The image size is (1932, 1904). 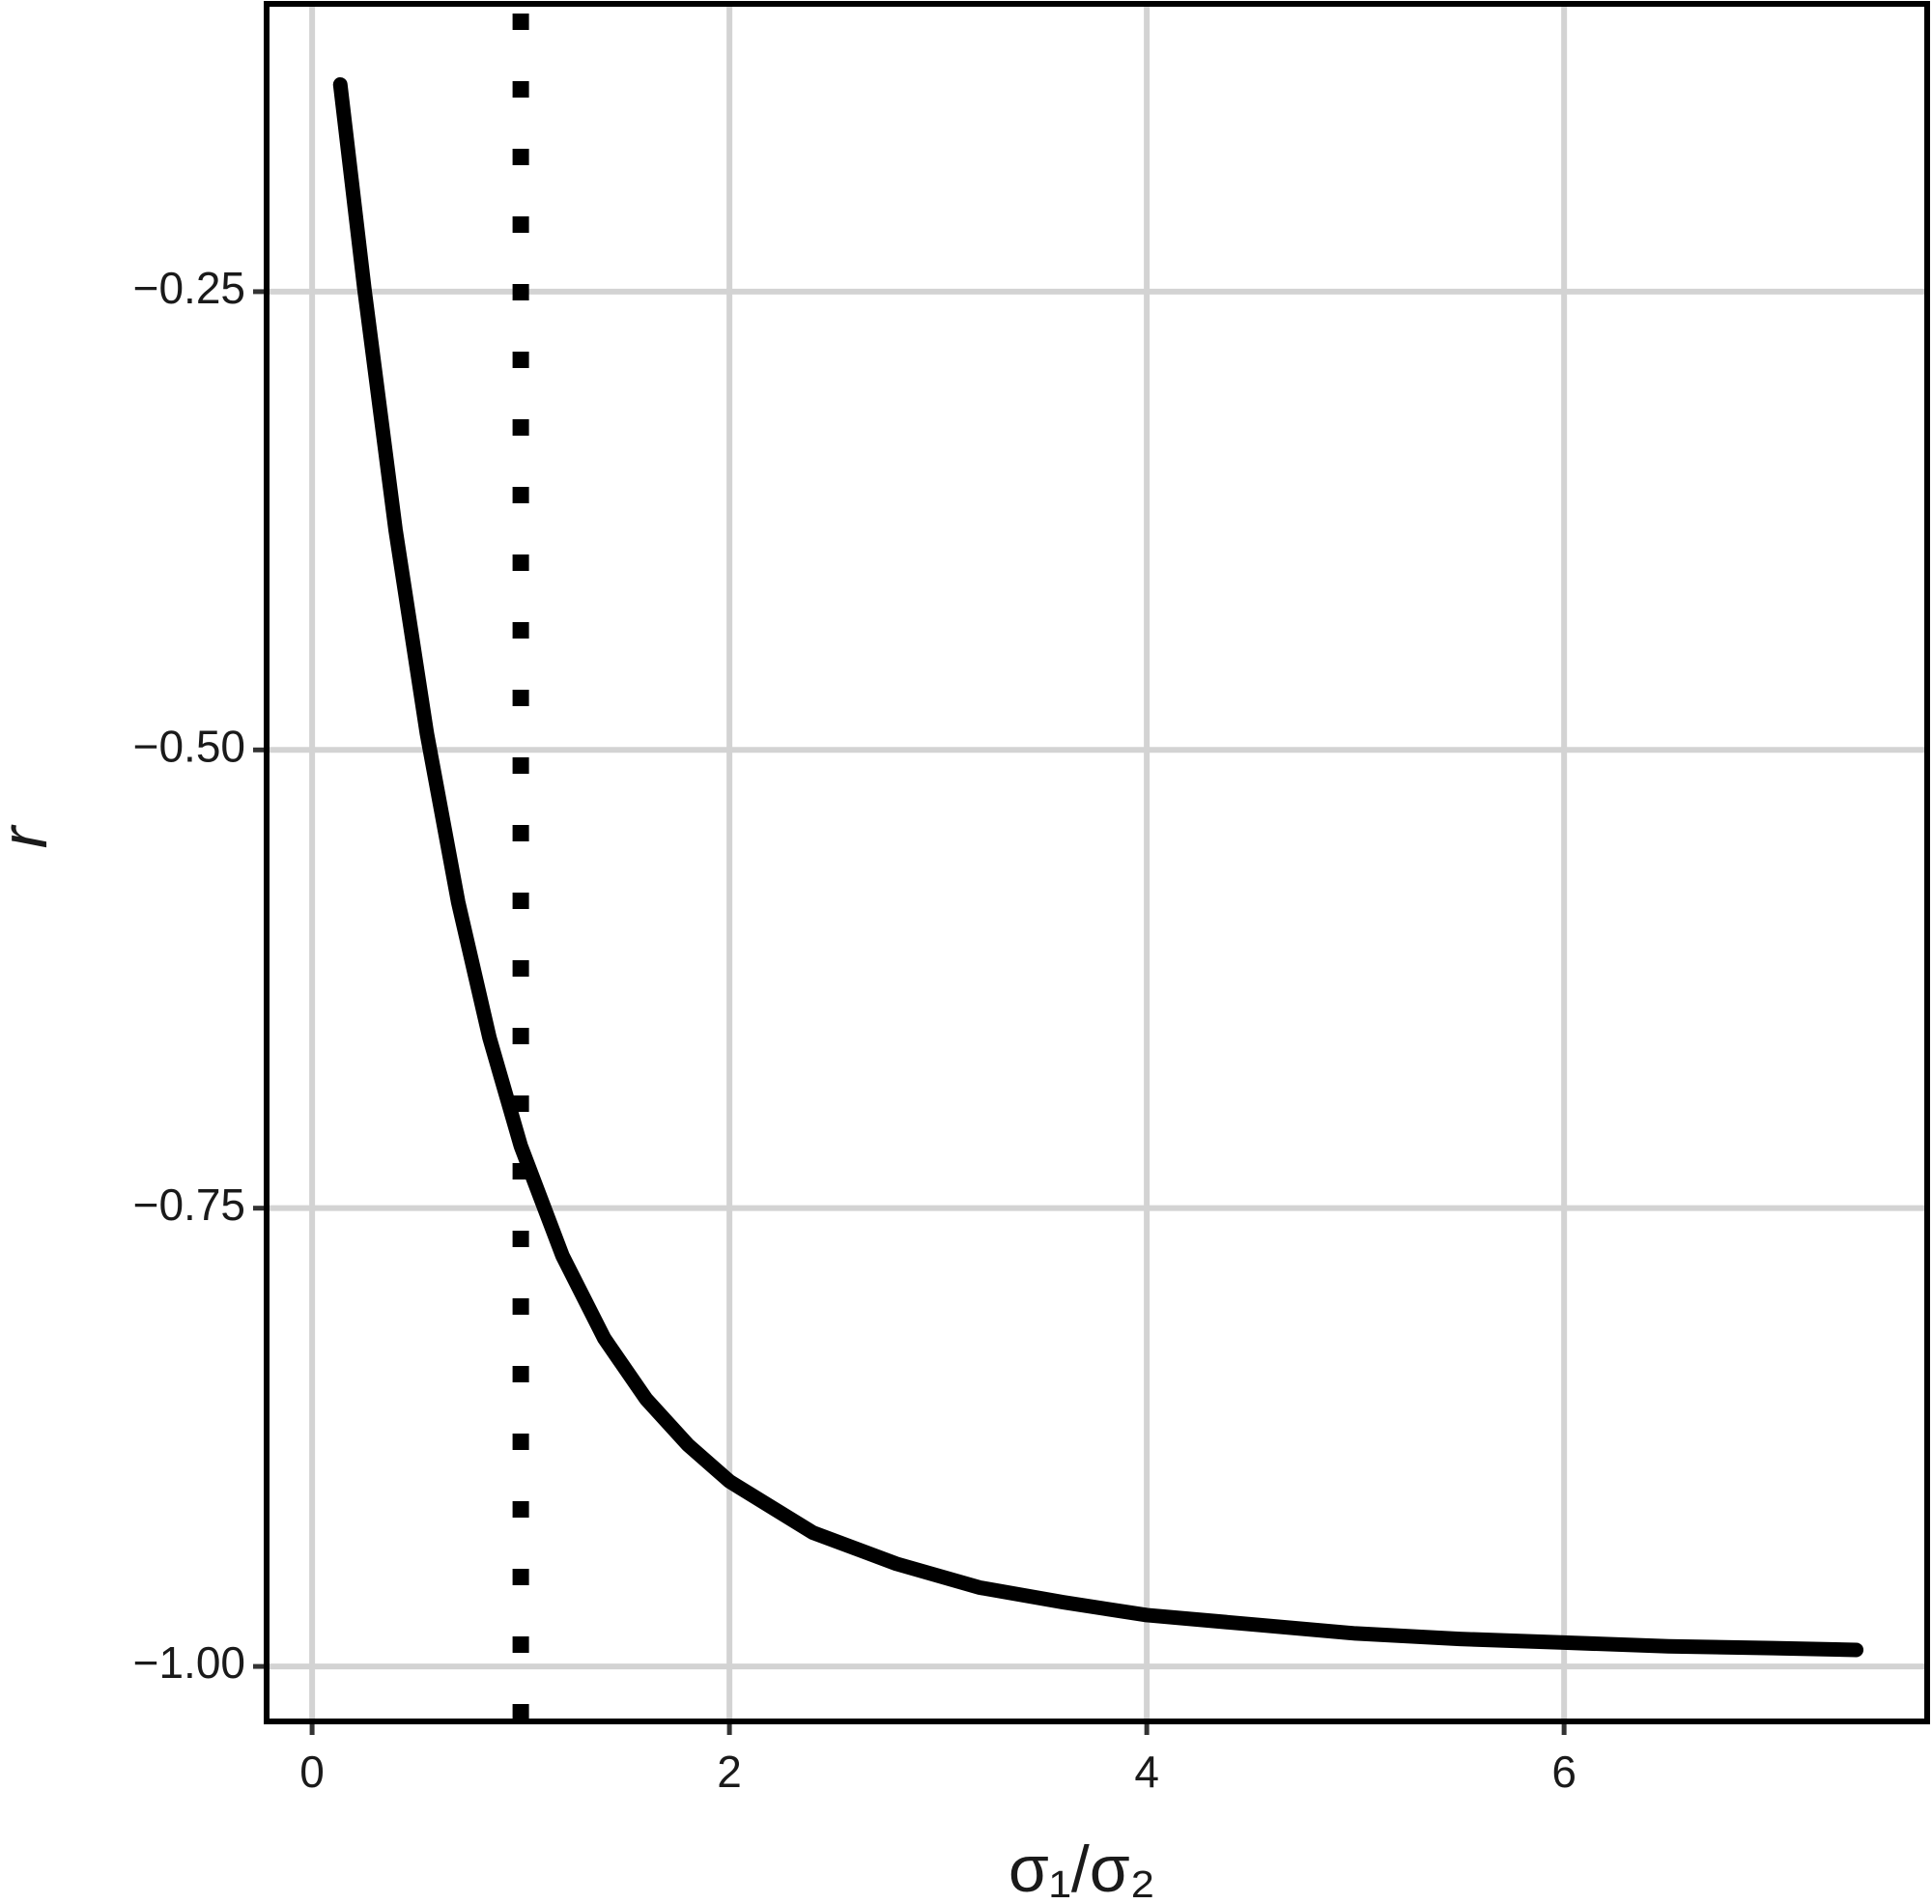 I want to click on y-axis-label: r, so click(x=30, y=836).